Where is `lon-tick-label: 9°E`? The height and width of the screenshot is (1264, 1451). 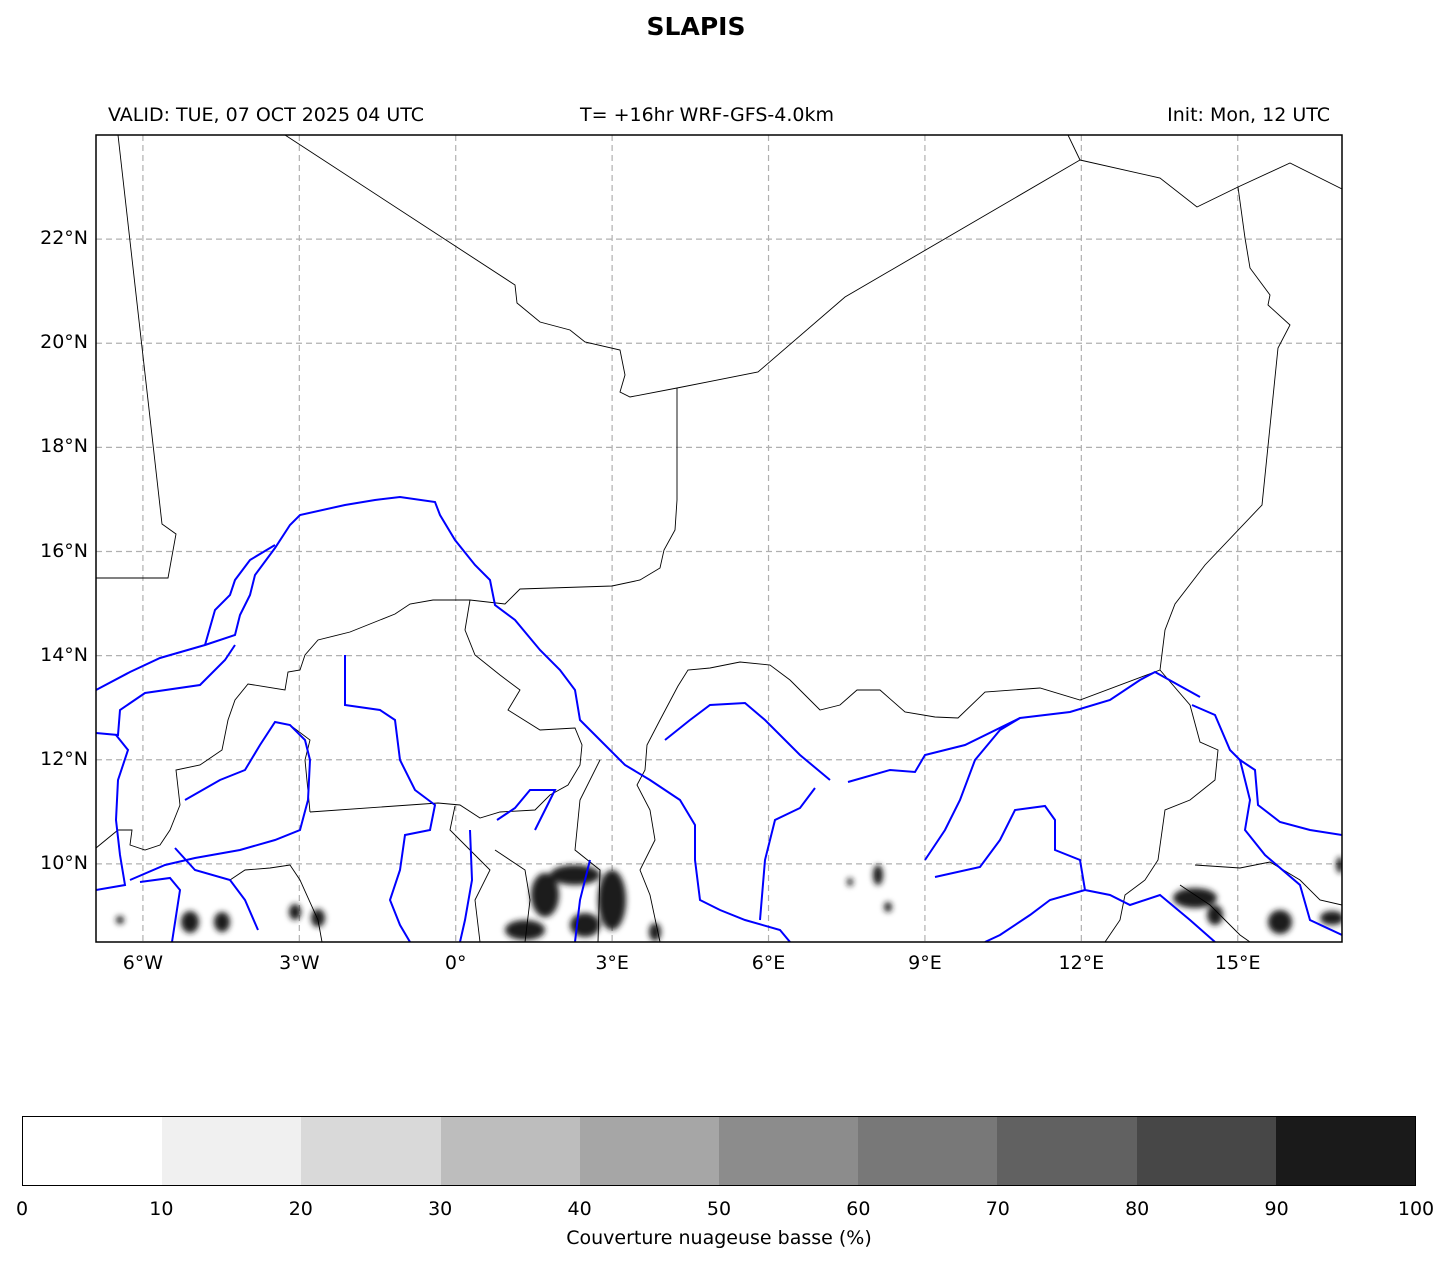 lon-tick-label: 9°E is located at coordinates (925, 963).